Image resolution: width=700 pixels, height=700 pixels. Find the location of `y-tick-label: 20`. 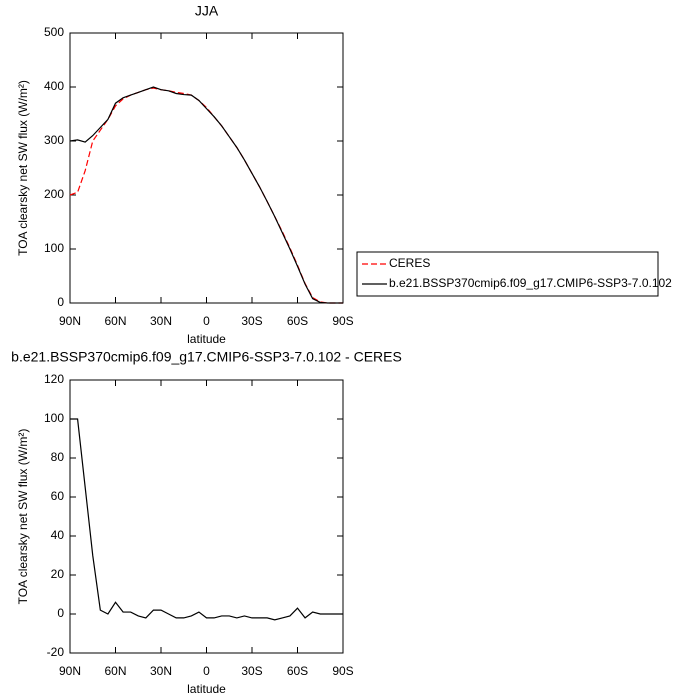

y-tick-label: 20 is located at coordinates (58, 574).